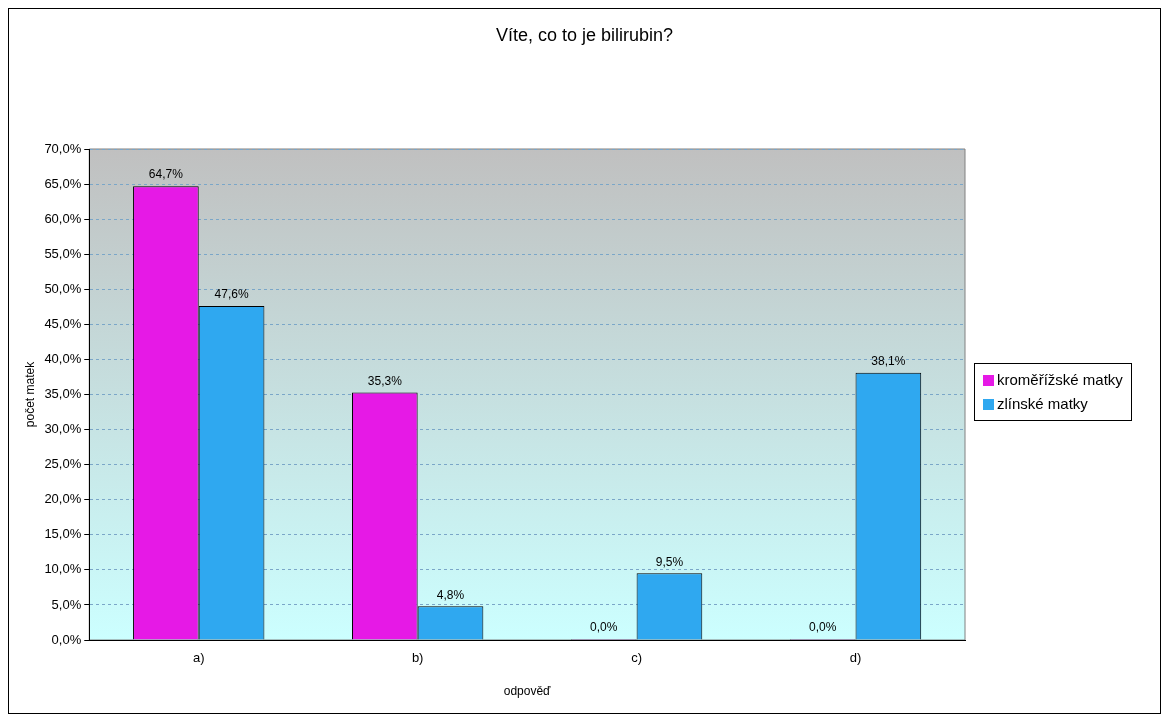 The height and width of the screenshot is (722, 1169). Describe the element at coordinates (385, 380) in the screenshot. I see `data-label: 35,3%` at that location.